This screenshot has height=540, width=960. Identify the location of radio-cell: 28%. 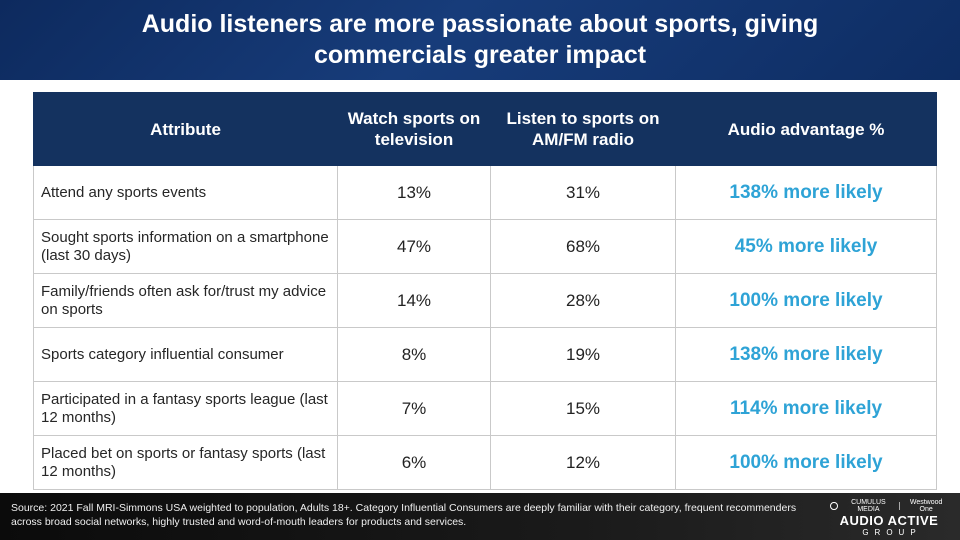
(583, 300).